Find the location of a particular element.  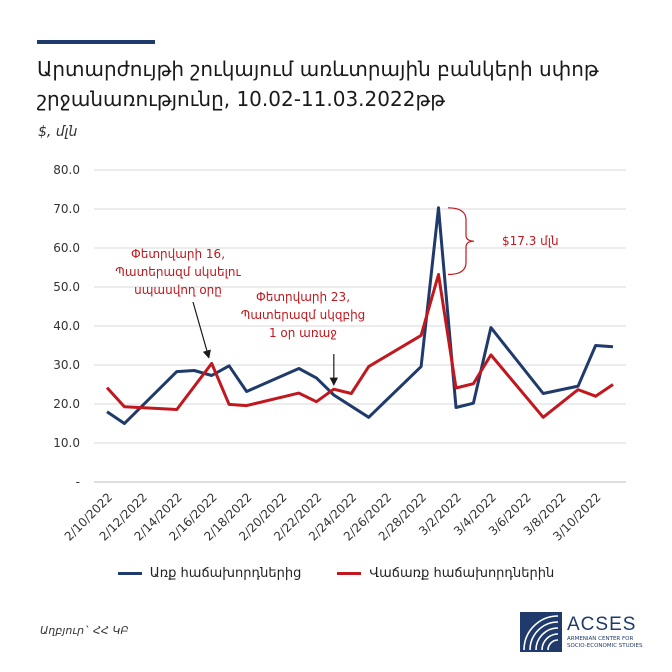

y-tick-label: 70.0 is located at coordinates (66, 209).